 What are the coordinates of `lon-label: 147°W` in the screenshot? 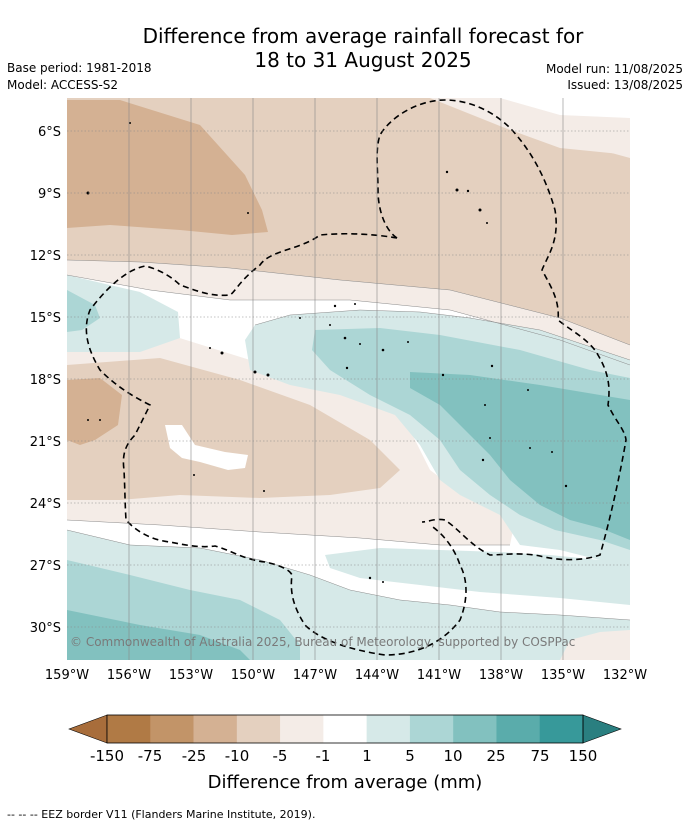 It's located at (315, 675).